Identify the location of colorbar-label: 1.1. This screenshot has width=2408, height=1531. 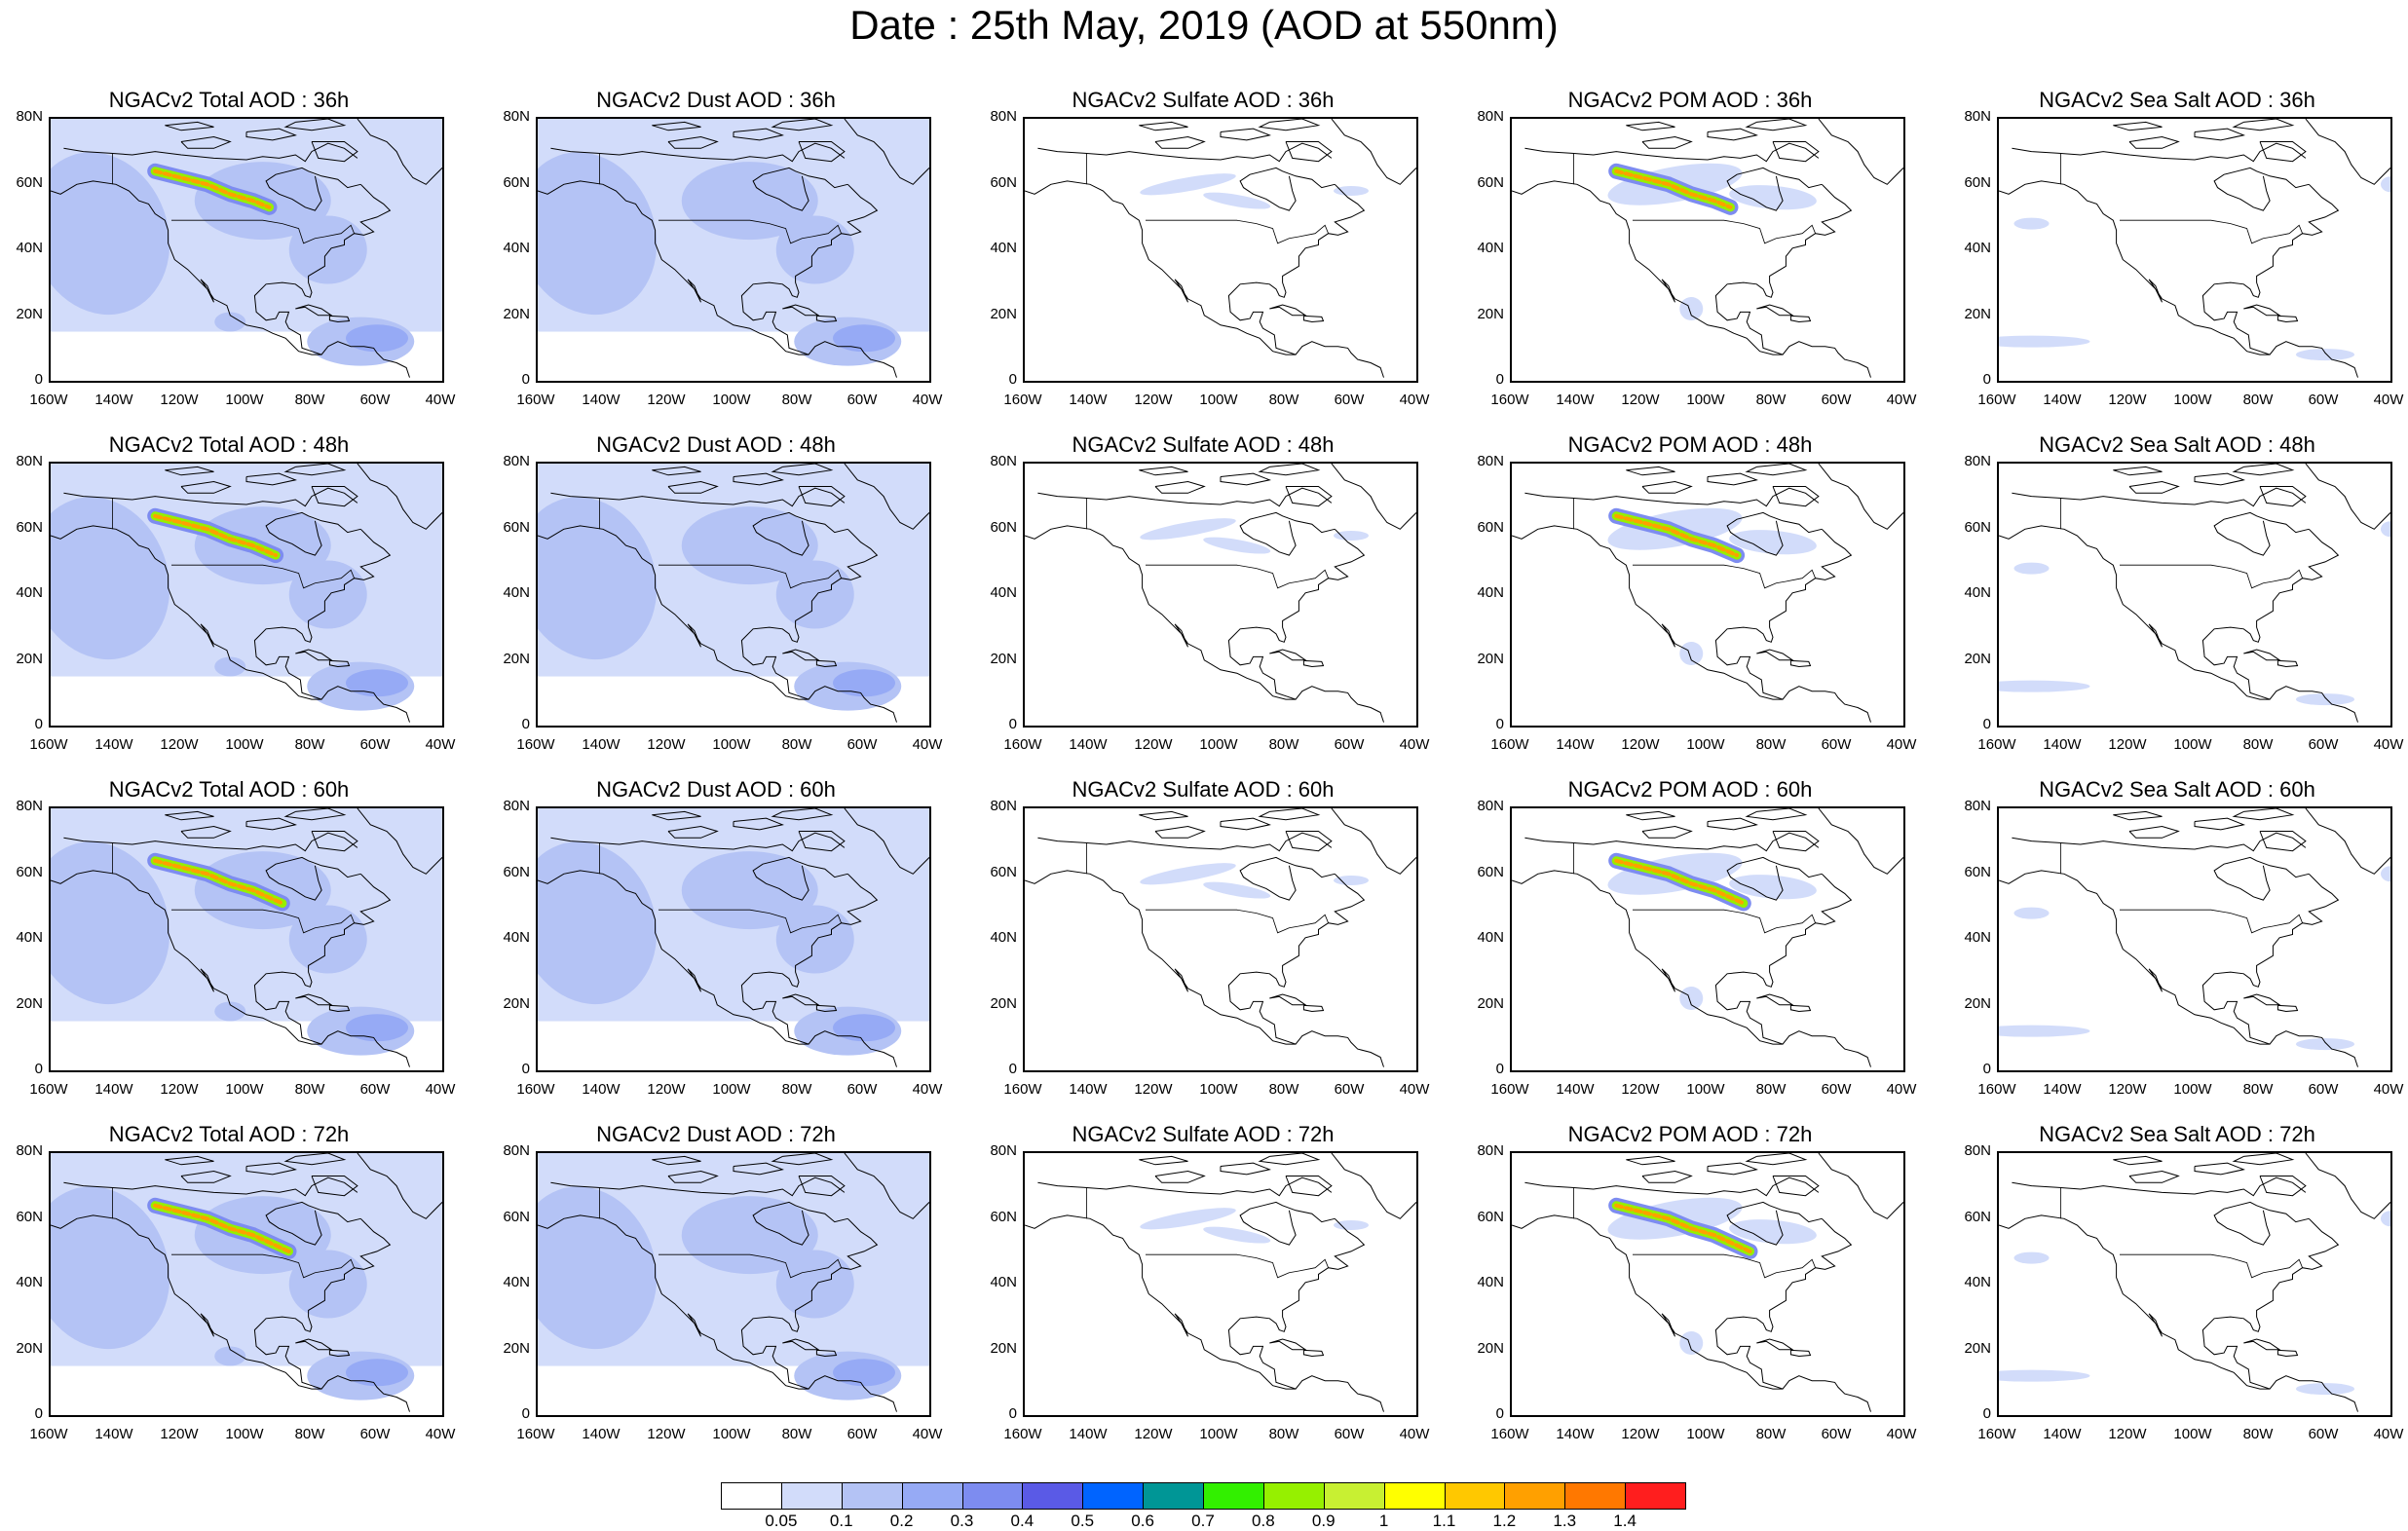
(1444, 1521).